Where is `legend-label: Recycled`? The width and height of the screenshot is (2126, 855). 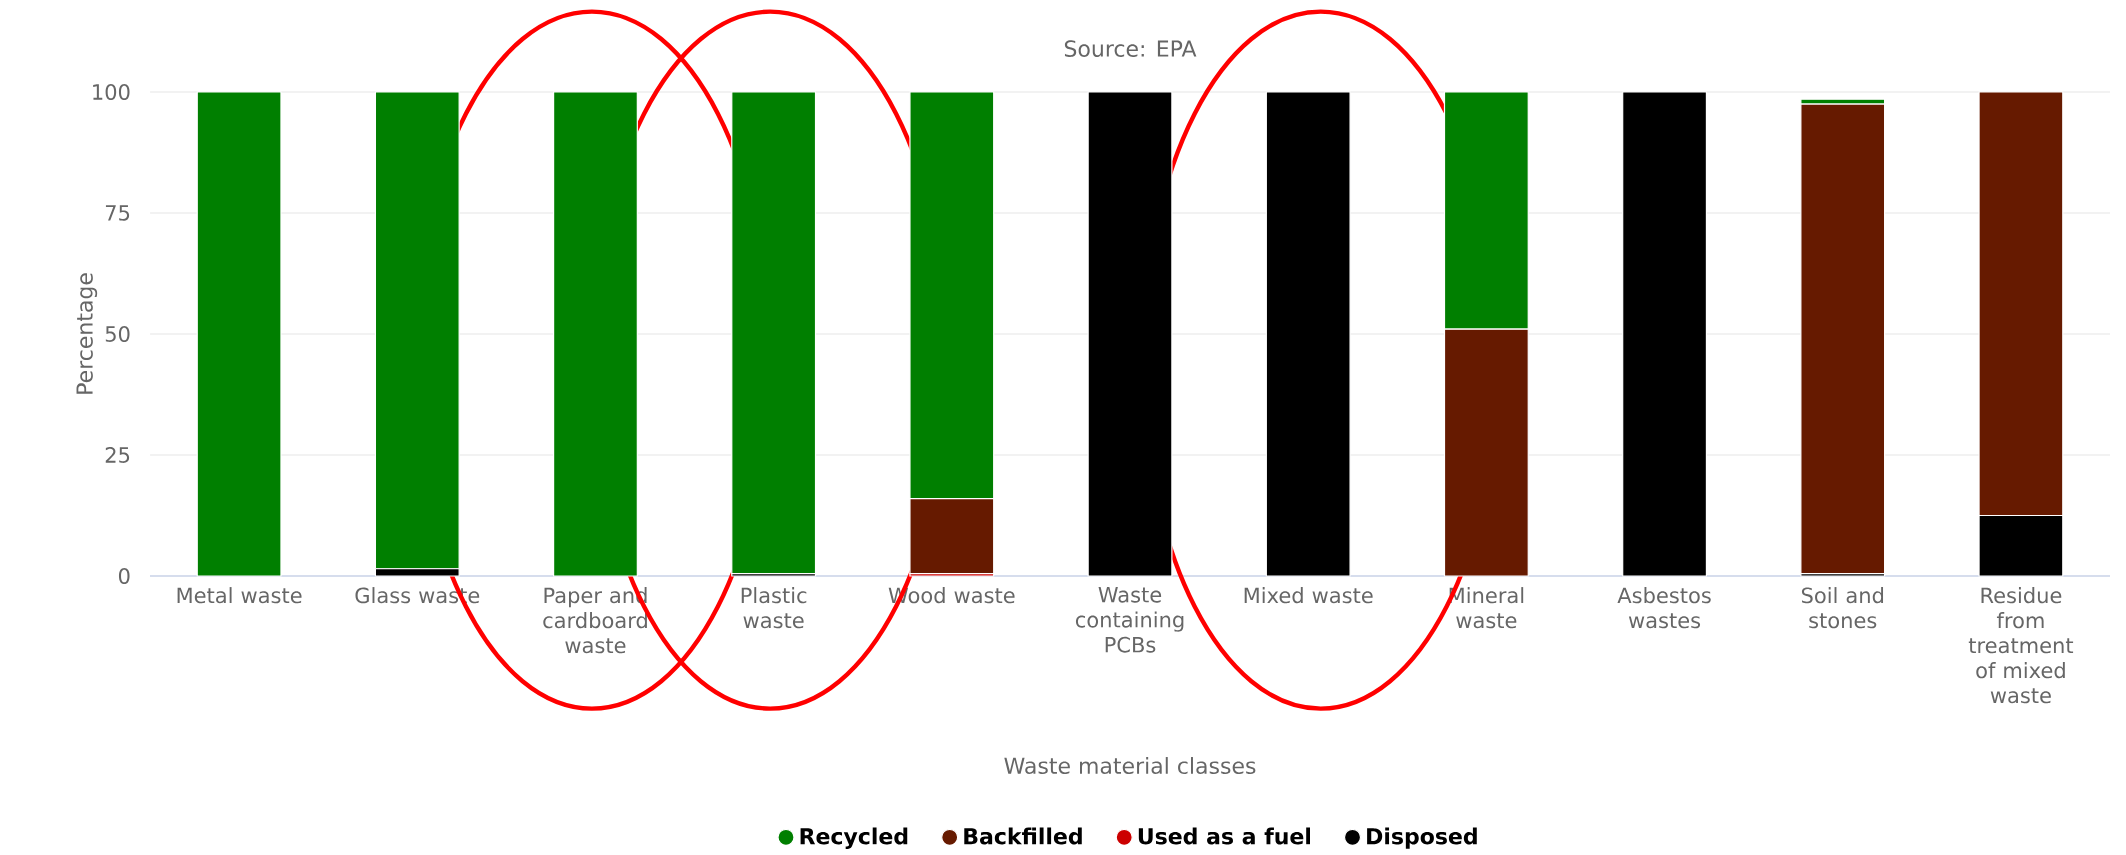 legend-label: Recycled is located at coordinates (854, 838).